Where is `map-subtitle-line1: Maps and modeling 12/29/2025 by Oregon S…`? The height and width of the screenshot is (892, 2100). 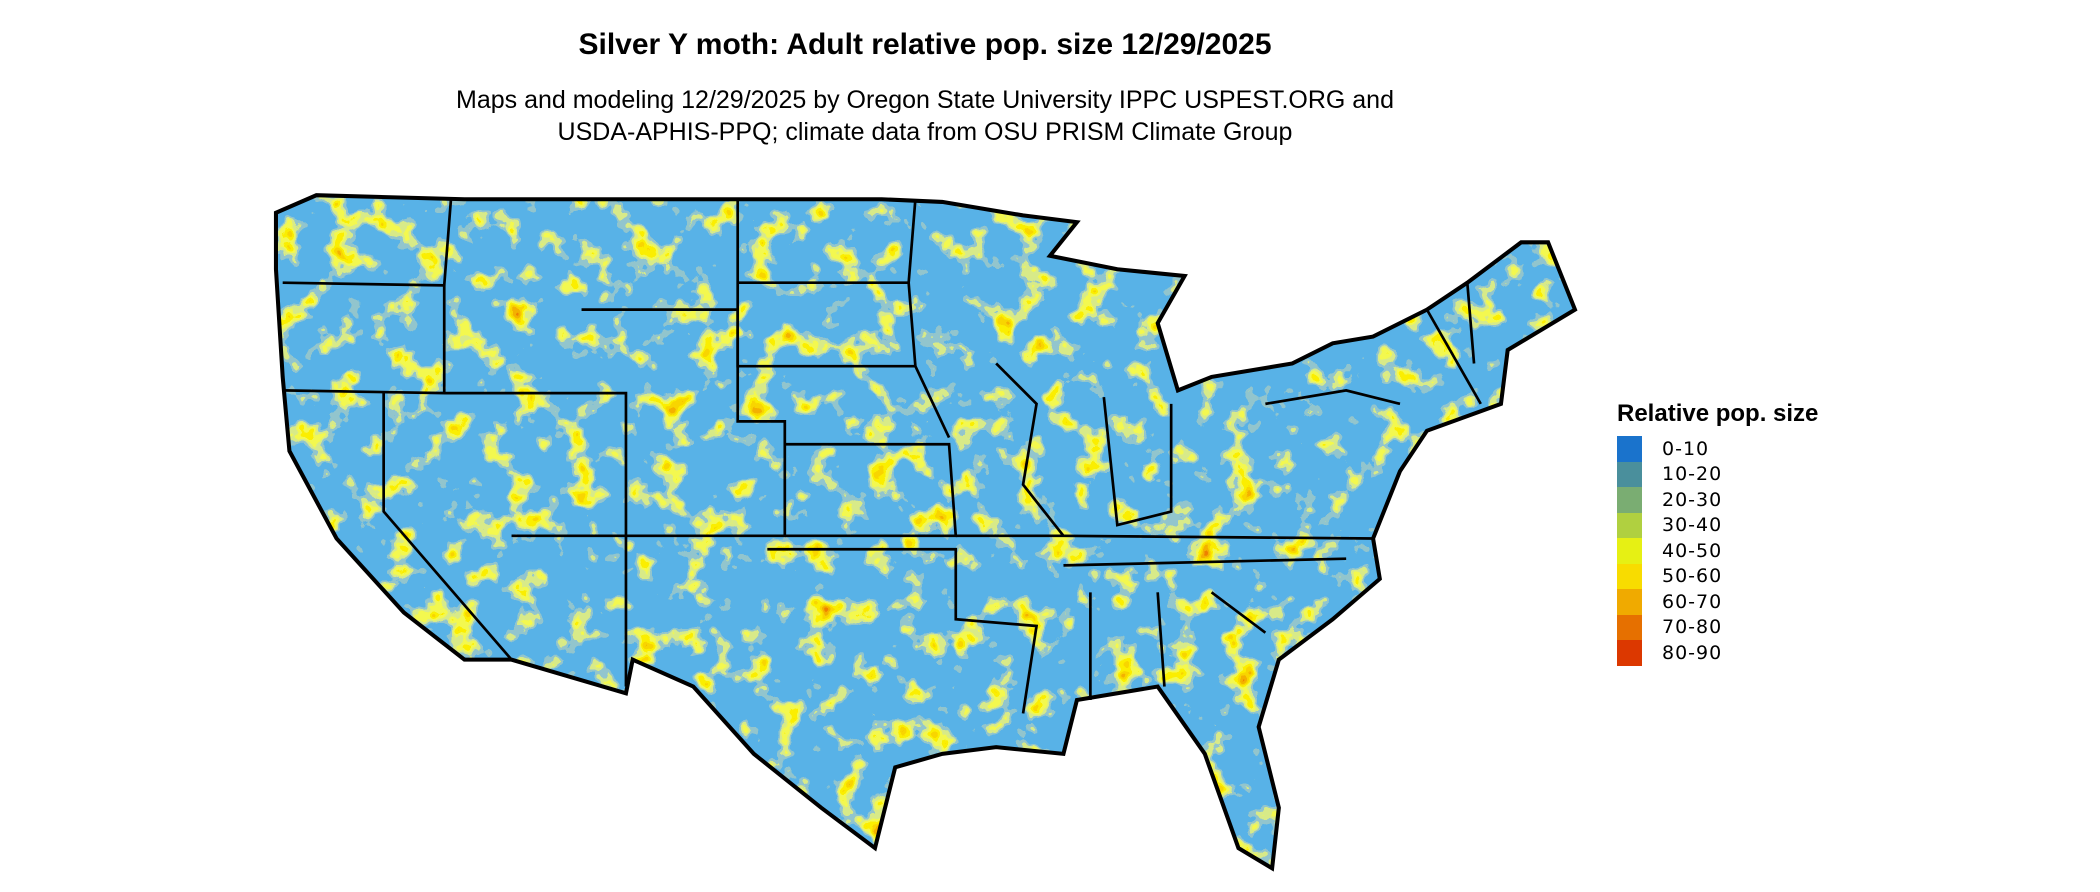 map-subtitle-line1: Maps and modeling 12/29/2025 by Oregon S… is located at coordinates (925, 100).